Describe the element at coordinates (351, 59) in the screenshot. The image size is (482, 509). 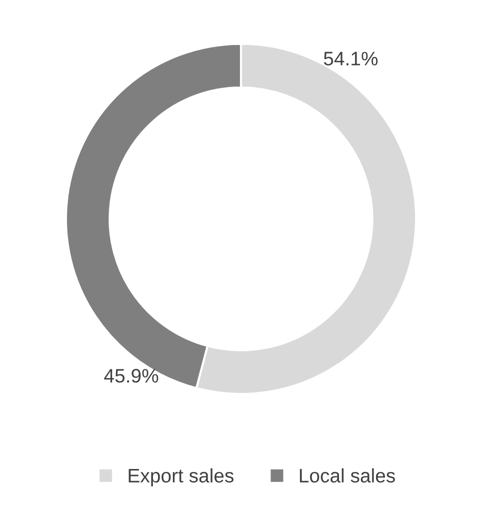
I see `data-label: 54.1%` at that location.